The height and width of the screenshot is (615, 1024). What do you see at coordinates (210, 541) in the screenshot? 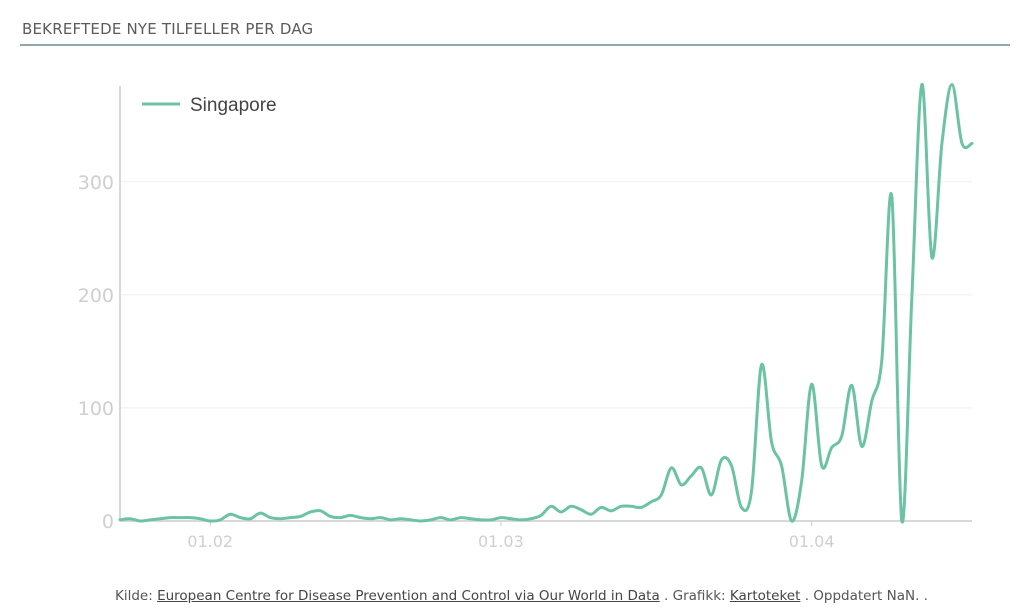
I see `x-tick-label-01.02: 01.02` at bounding box center [210, 541].